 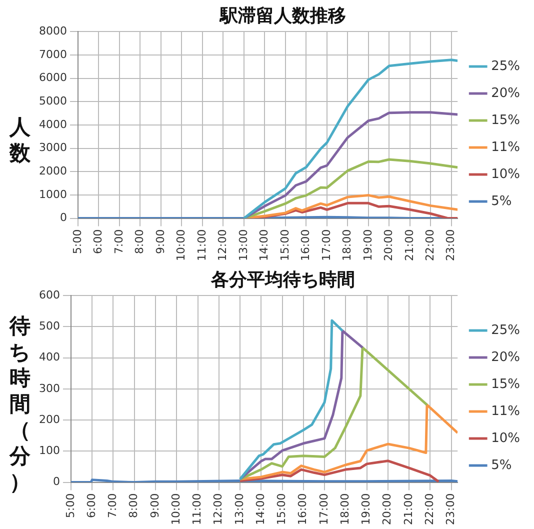 What do you see at coordinates (49, 295) in the screenshot?
I see `y-tick-label: 600` at bounding box center [49, 295].